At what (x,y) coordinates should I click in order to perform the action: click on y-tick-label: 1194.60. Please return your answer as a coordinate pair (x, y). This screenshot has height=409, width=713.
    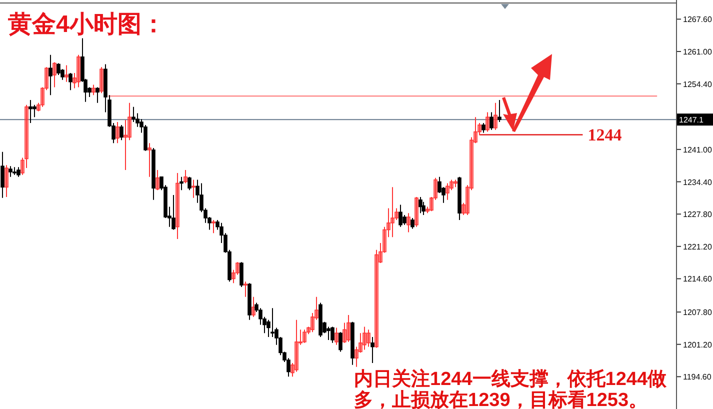
    Looking at the image, I should click on (697, 377).